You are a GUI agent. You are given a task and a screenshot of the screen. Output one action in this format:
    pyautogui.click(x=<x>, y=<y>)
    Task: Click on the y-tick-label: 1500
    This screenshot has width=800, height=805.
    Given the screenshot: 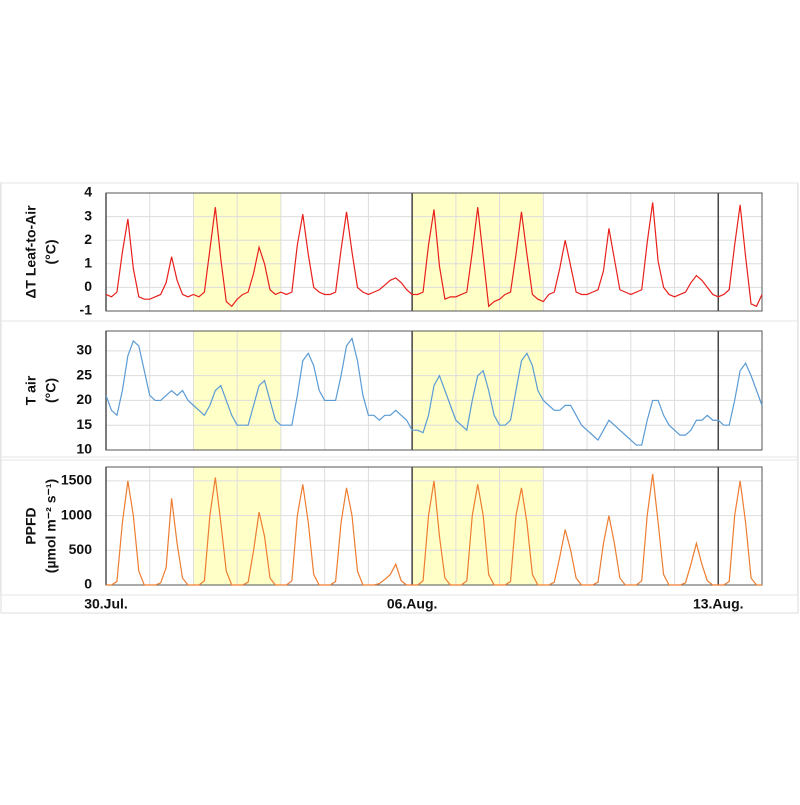 What is the action you would take?
    pyautogui.click(x=76, y=480)
    